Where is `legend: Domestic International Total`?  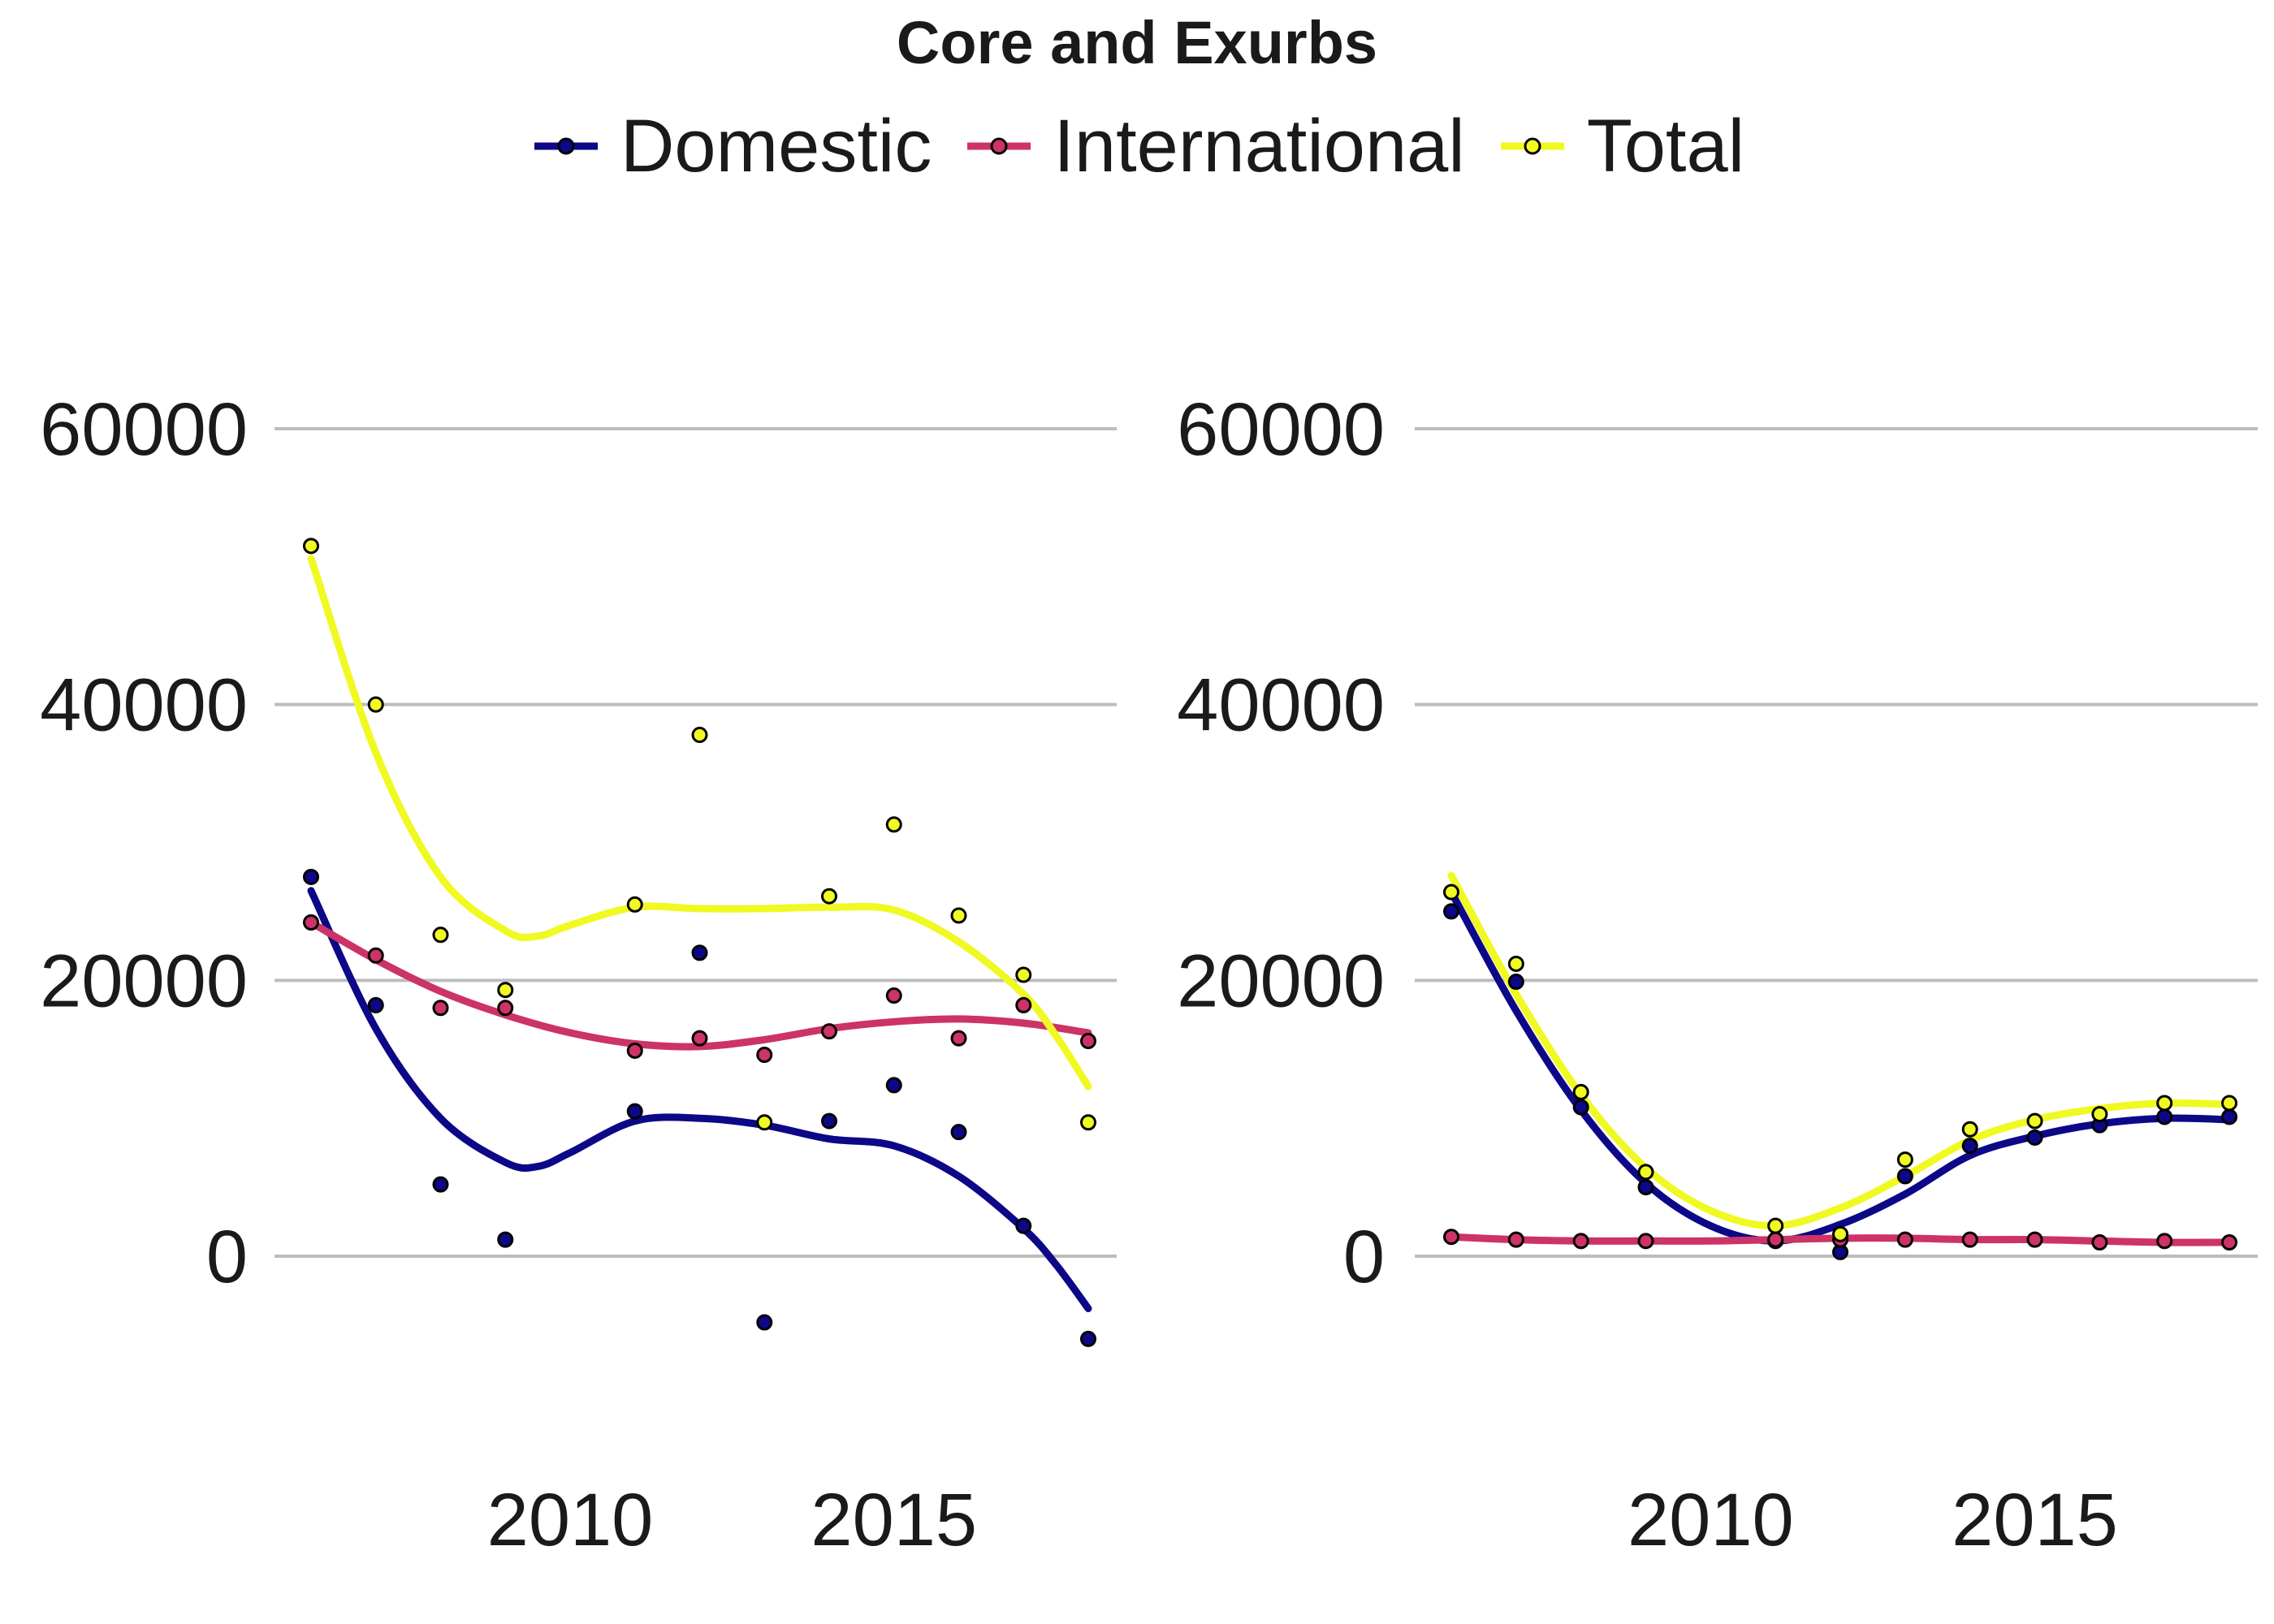
legend: Domestic International Total is located at coordinates (1137, 146).